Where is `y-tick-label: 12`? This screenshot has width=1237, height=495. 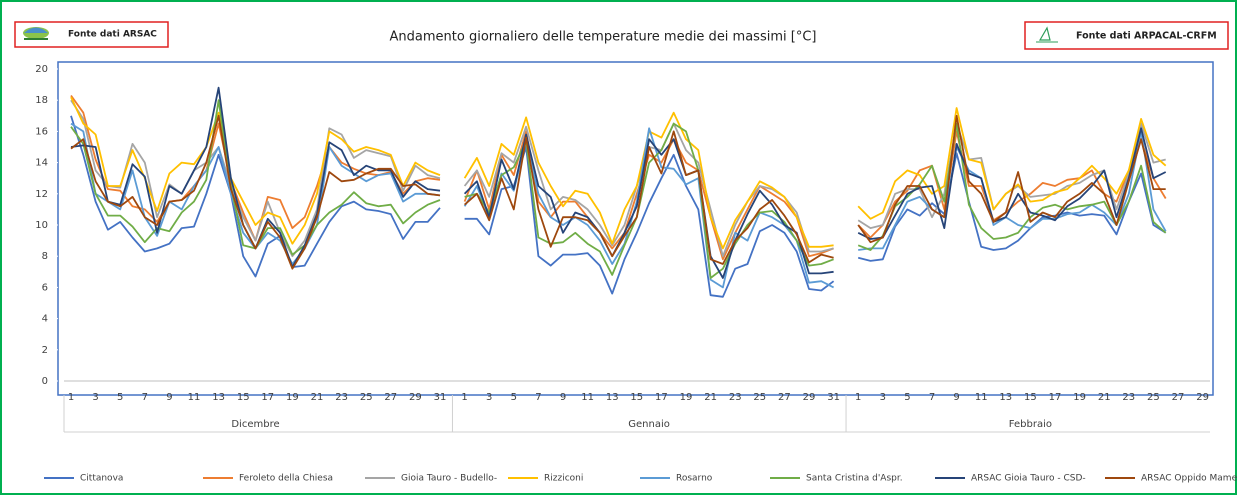 y-tick-label: 12 is located at coordinates (41, 194).